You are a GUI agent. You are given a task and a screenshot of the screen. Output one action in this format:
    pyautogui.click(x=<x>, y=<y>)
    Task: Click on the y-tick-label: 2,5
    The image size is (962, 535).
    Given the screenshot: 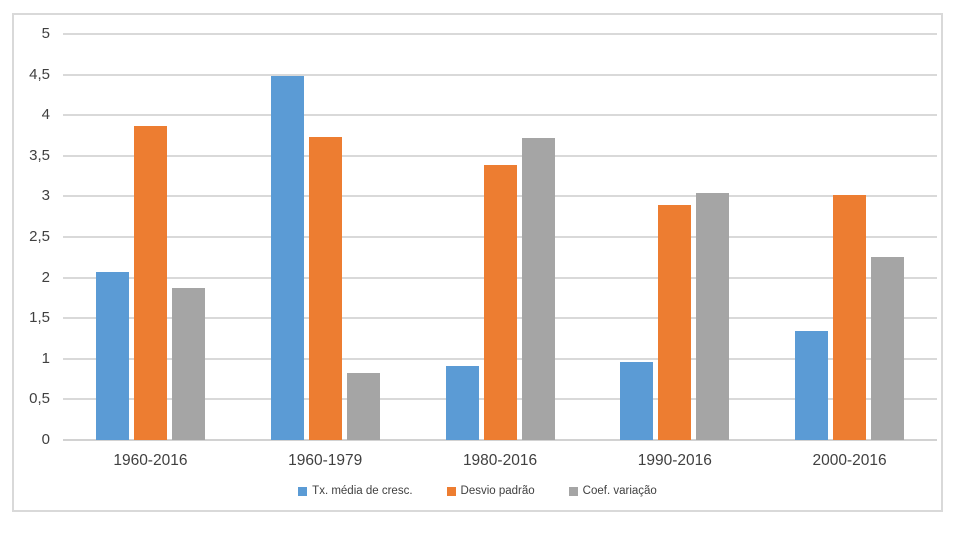 What is the action you would take?
    pyautogui.click(x=39, y=236)
    